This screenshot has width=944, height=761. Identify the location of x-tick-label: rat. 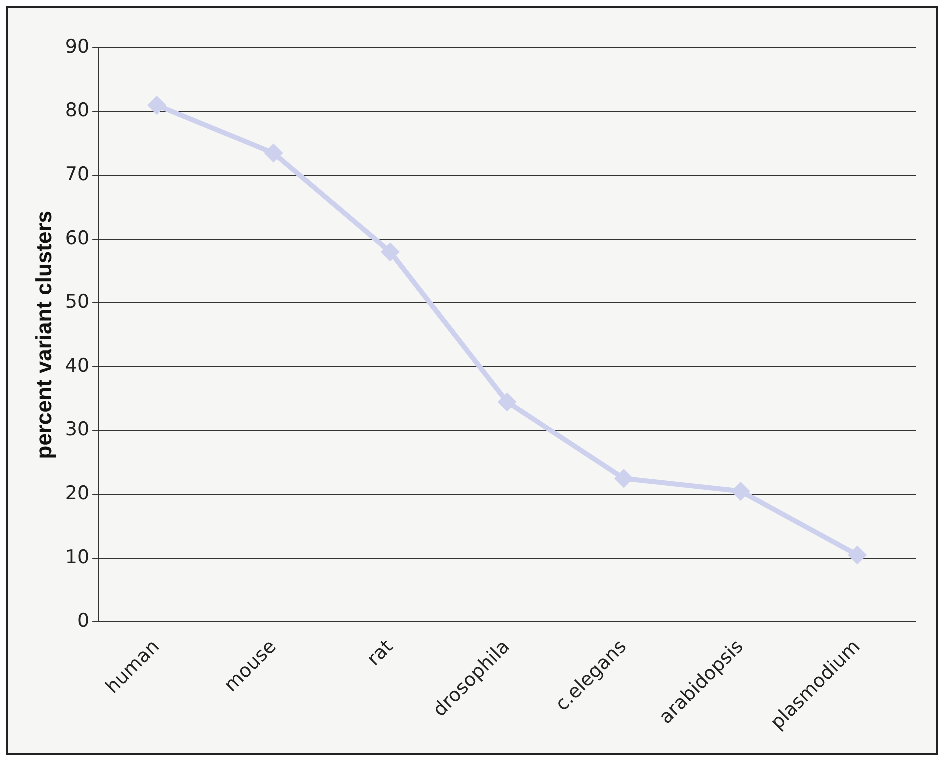
(380, 653).